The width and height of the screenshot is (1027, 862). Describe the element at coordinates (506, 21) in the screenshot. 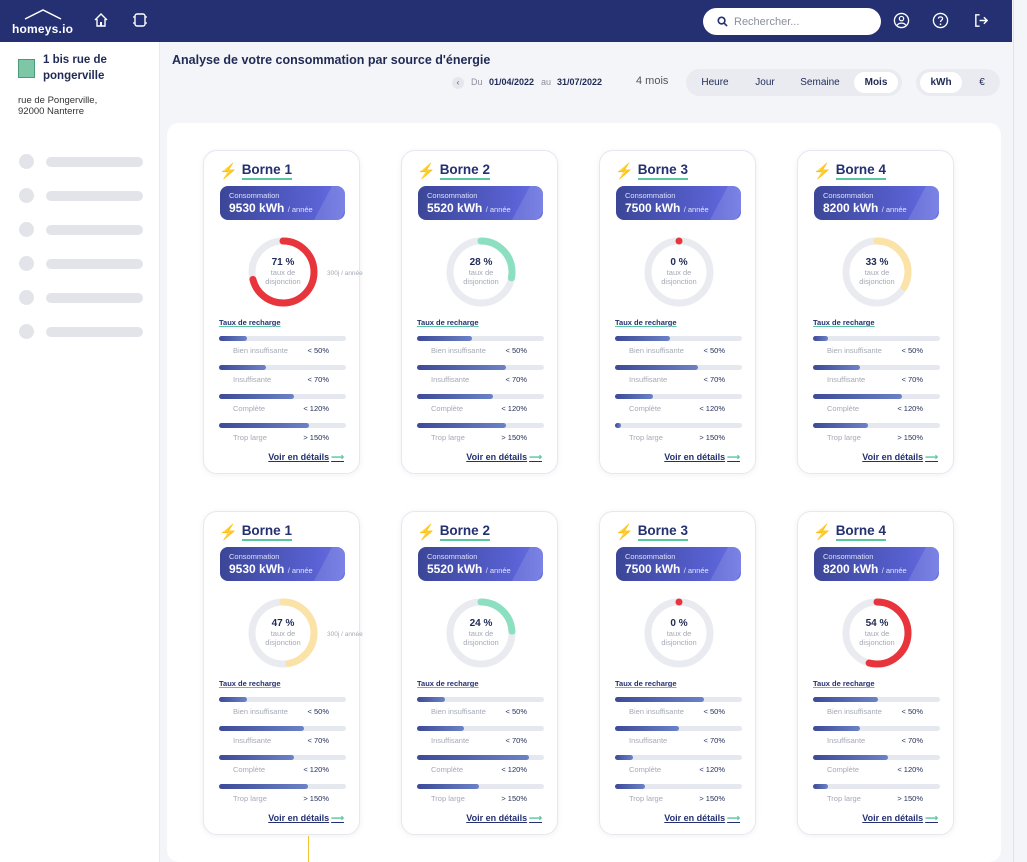

I see `top-bar: homeys.io` at that location.